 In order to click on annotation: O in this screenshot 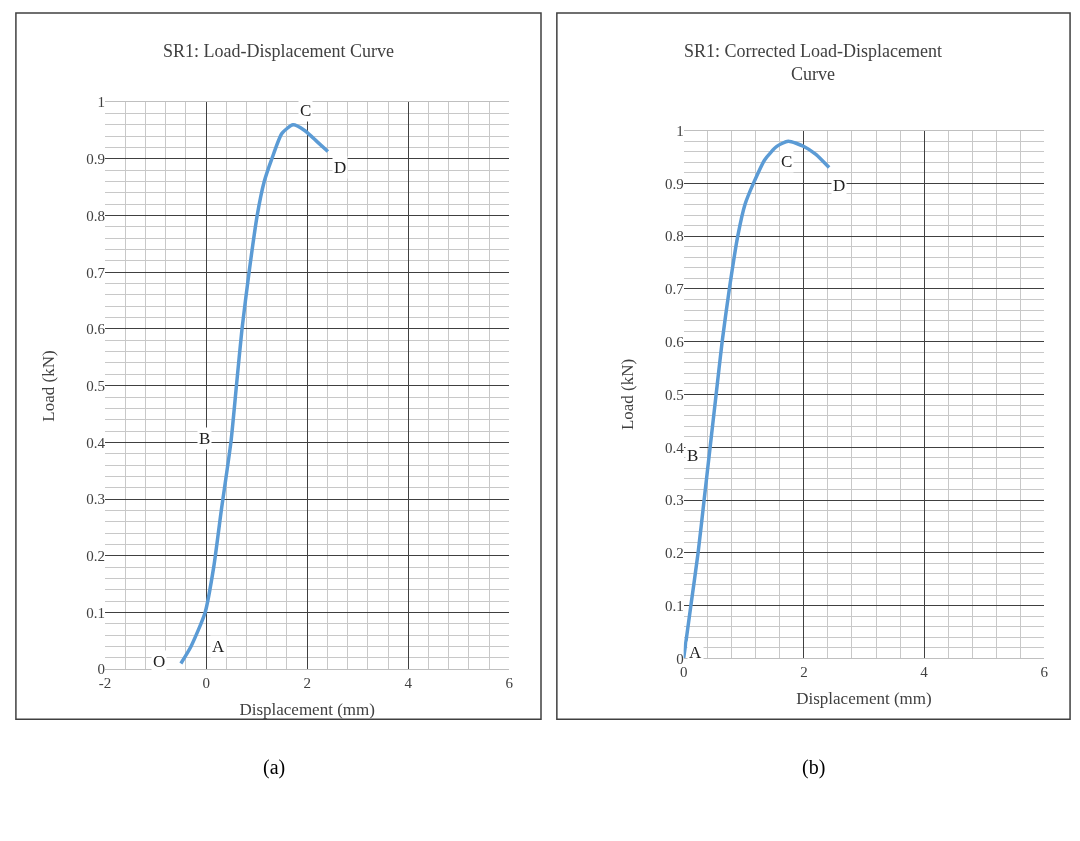, I will do `click(159, 661)`.